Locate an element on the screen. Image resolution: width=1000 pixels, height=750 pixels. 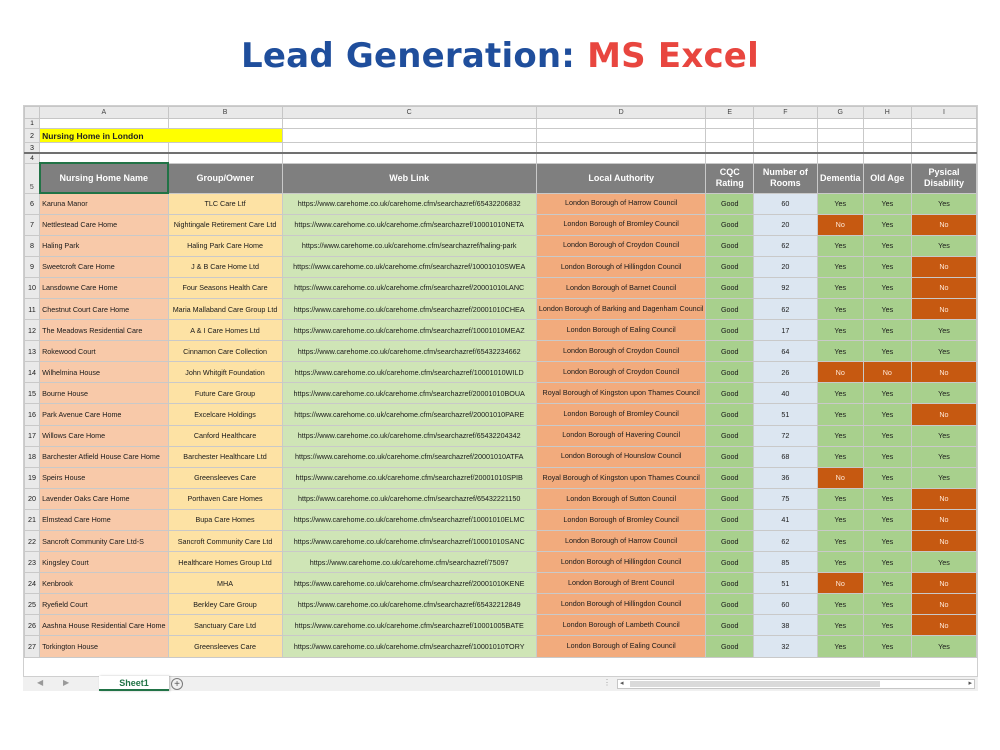
cell-nursing-home-name: Haling Park is located at coordinates (104, 245).